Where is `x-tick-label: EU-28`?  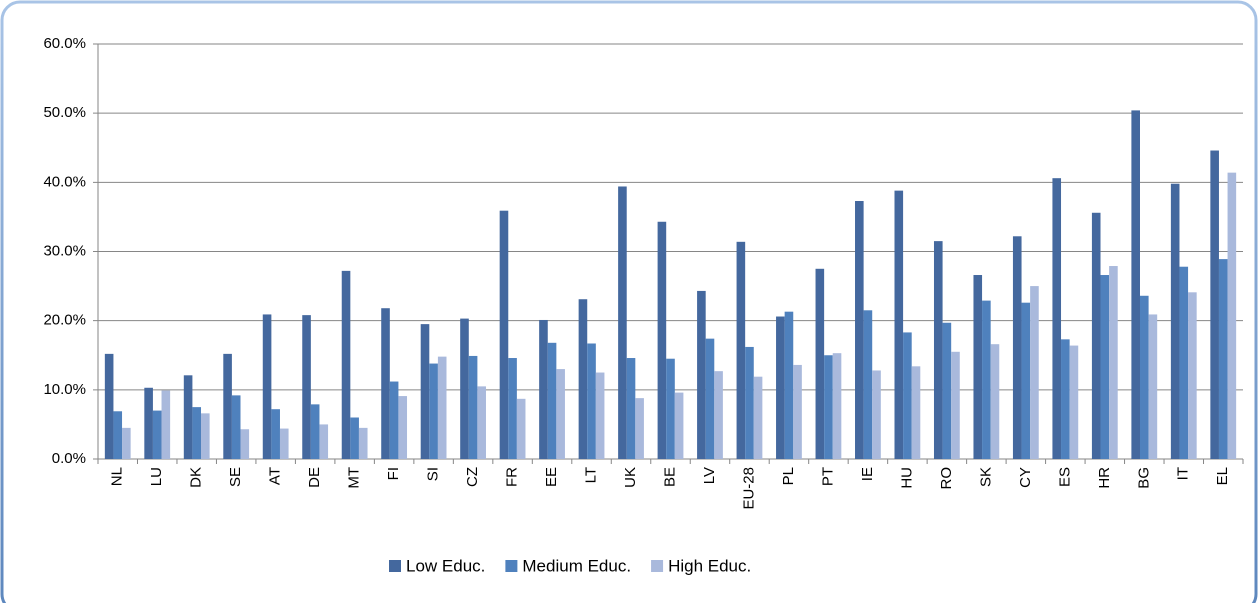 x-tick-label: EU-28 is located at coordinates (748, 488).